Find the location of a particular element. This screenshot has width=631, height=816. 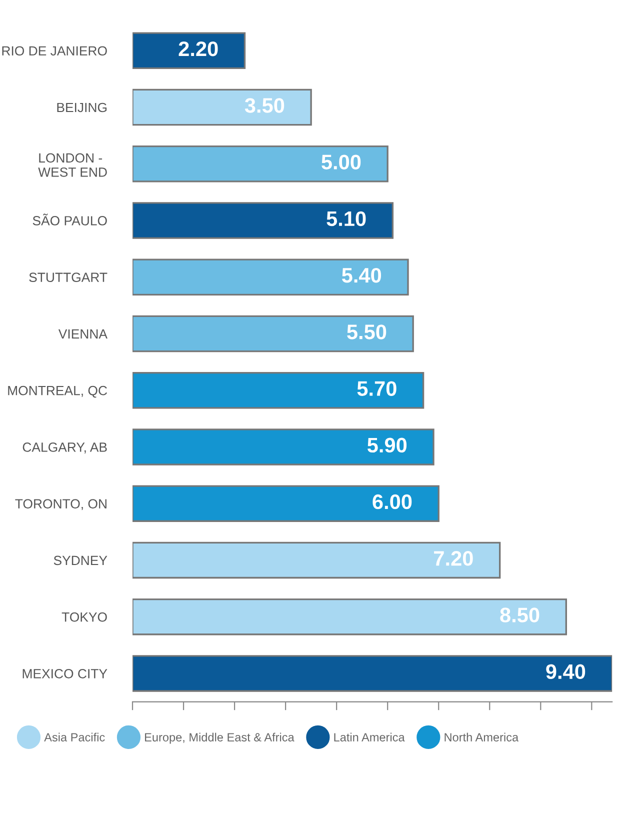

y-tick-label: MONTREAL, QC is located at coordinates (58, 392).